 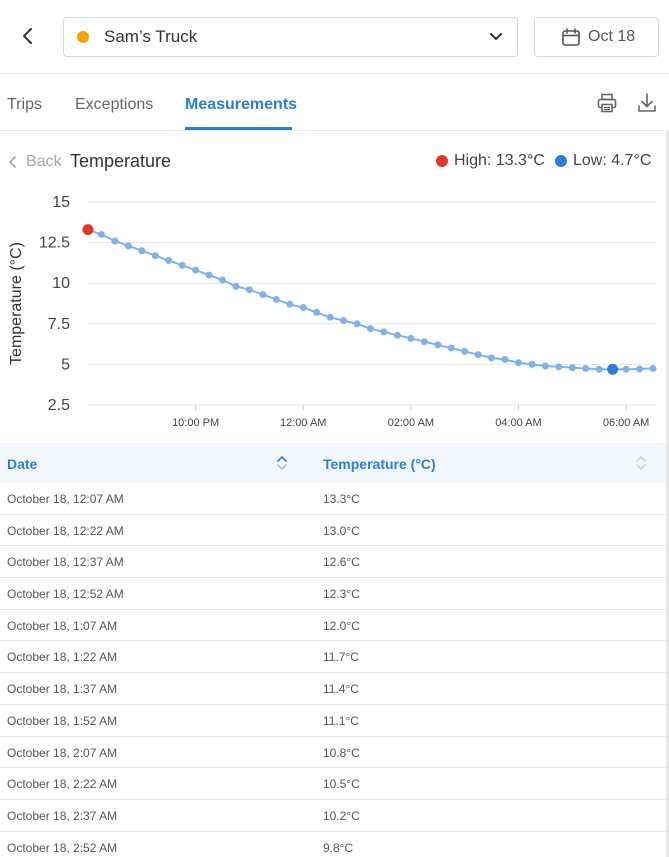 I want to click on column-header-date: Date, so click(x=22, y=464).